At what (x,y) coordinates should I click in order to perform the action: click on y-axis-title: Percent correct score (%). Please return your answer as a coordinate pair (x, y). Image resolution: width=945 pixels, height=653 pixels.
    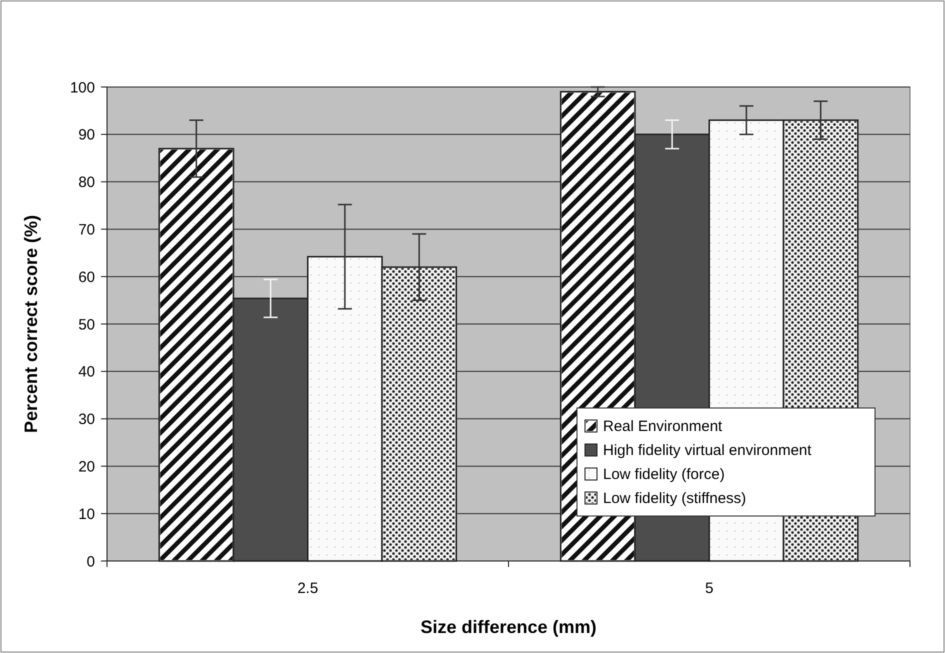
    Looking at the image, I should click on (31, 324).